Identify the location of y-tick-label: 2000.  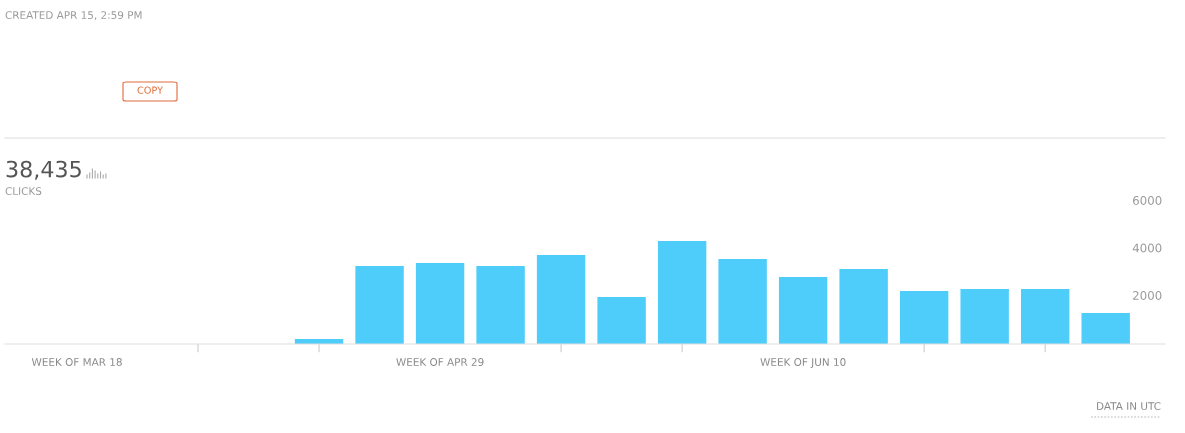
(1147, 295).